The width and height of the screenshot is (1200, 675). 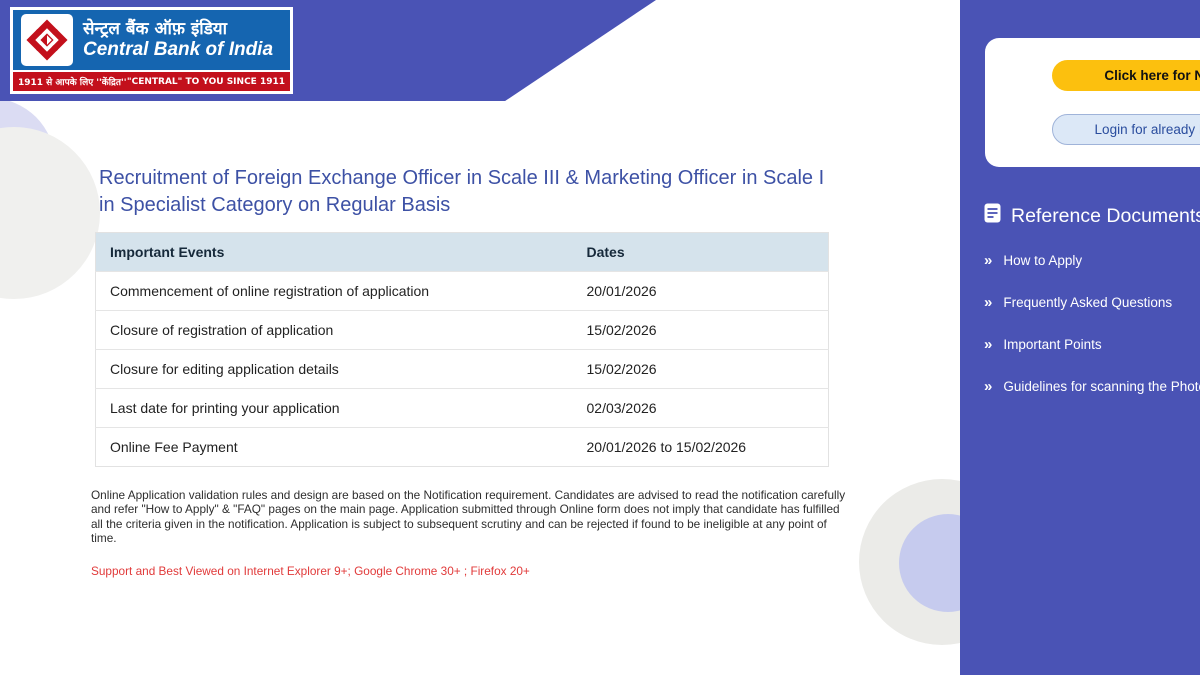 What do you see at coordinates (700, 291) in the screenshot?
I see `event-date: 20/01/2026` at bounding box center [700, 291].